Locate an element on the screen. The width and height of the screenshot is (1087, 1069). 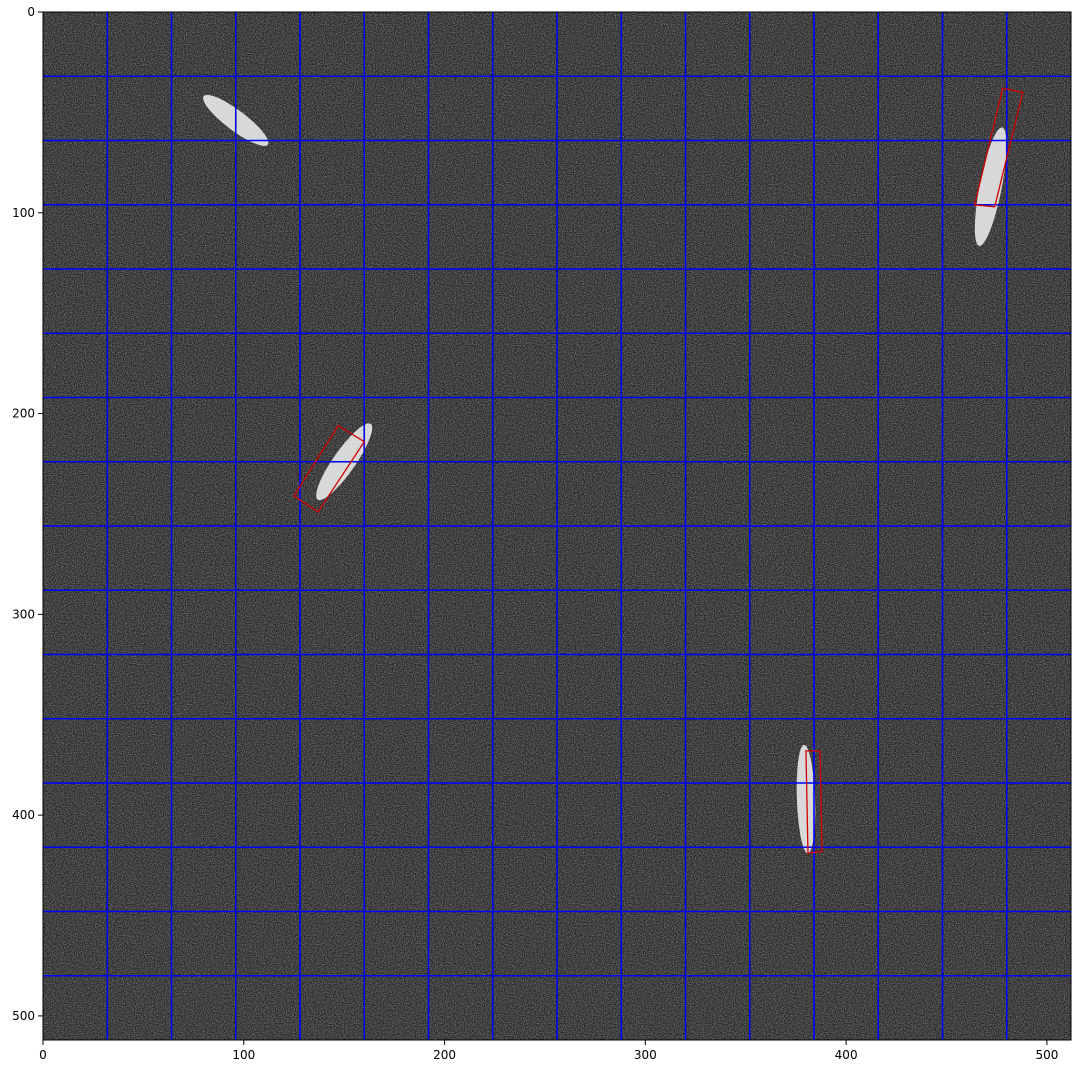
ship-bottom is located at coordinates (806, 799).